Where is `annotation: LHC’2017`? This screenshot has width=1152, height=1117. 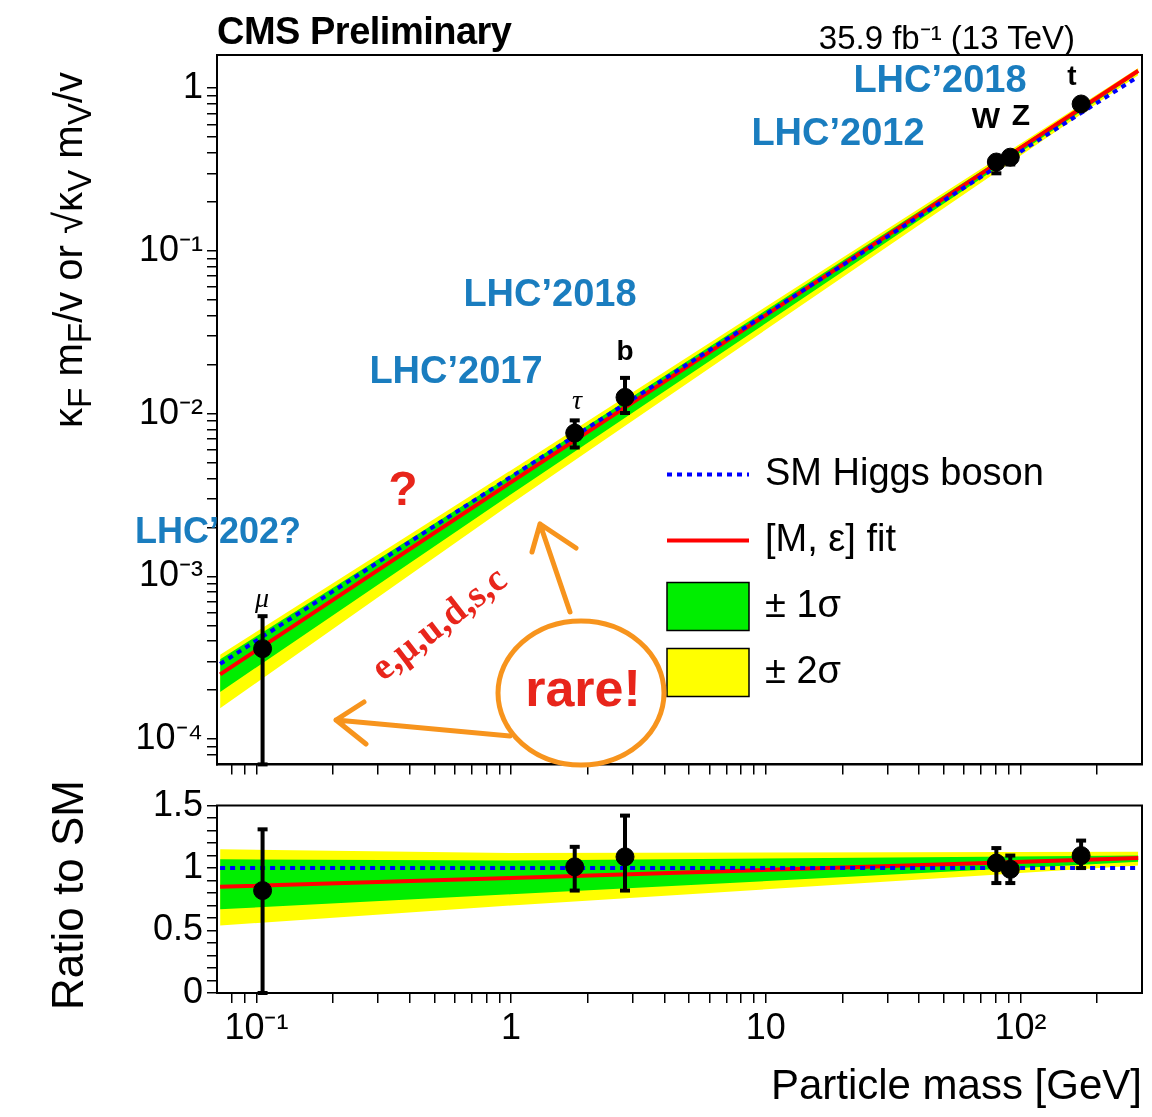 annotation: LHC’2017 is located at coordinates (456, 370).